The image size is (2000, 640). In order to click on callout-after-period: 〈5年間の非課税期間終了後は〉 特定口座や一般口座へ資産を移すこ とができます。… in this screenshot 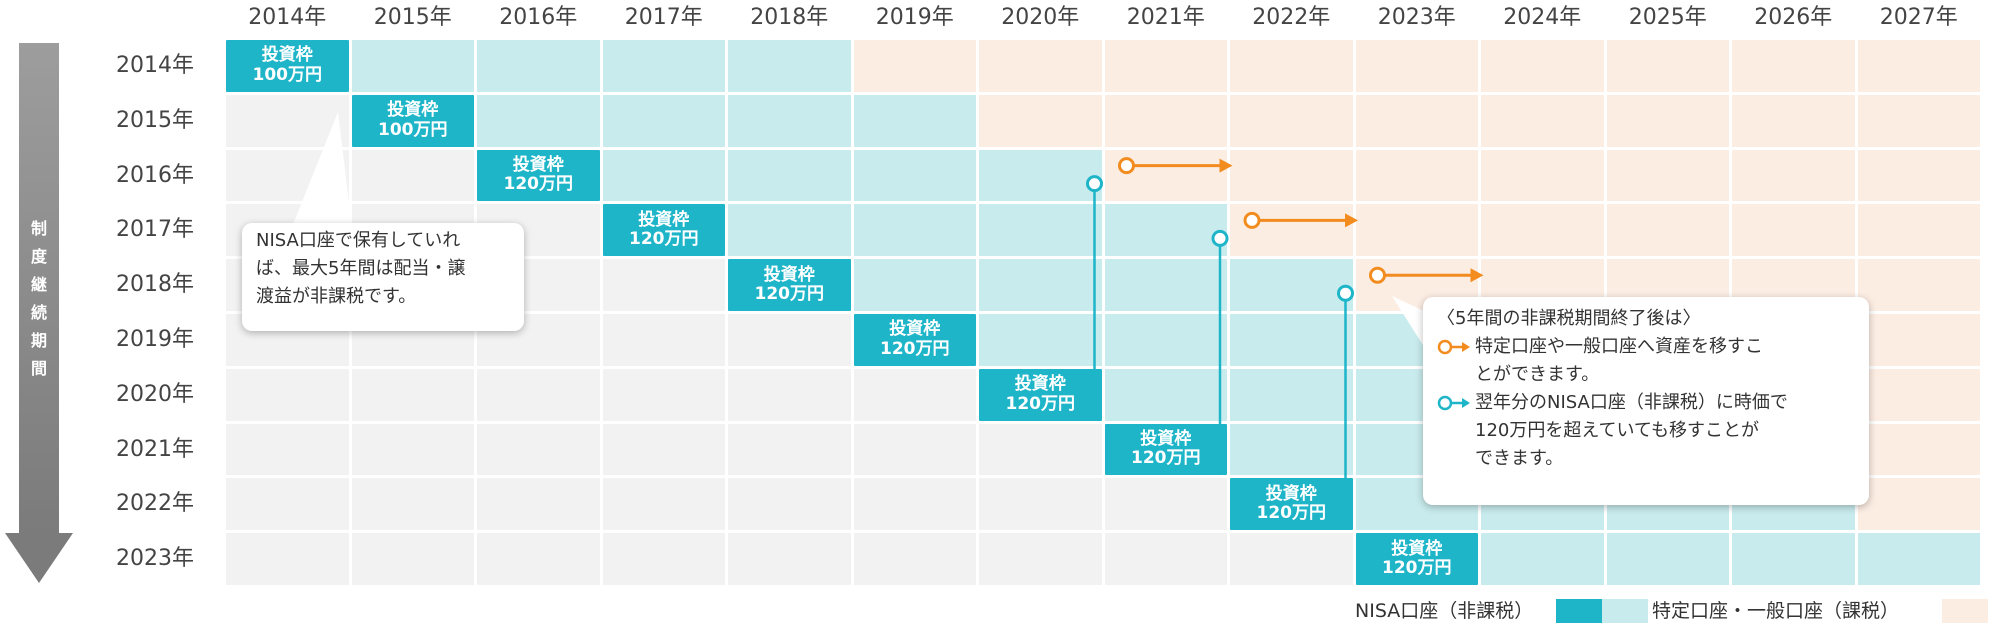, I will do `click(1646, 401)`.